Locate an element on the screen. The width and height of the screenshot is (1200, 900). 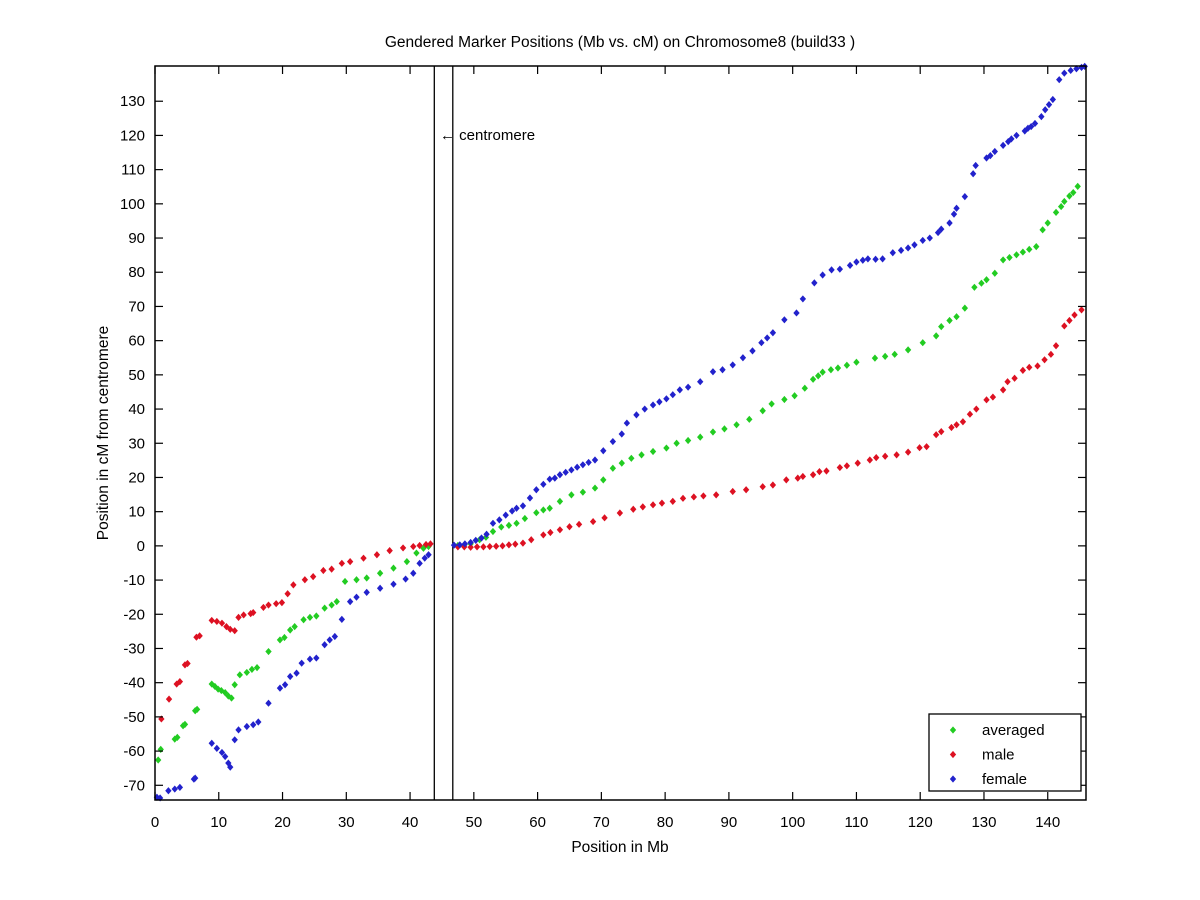
centromere-annotation: ← centromere is located at coordinates (487, 135).